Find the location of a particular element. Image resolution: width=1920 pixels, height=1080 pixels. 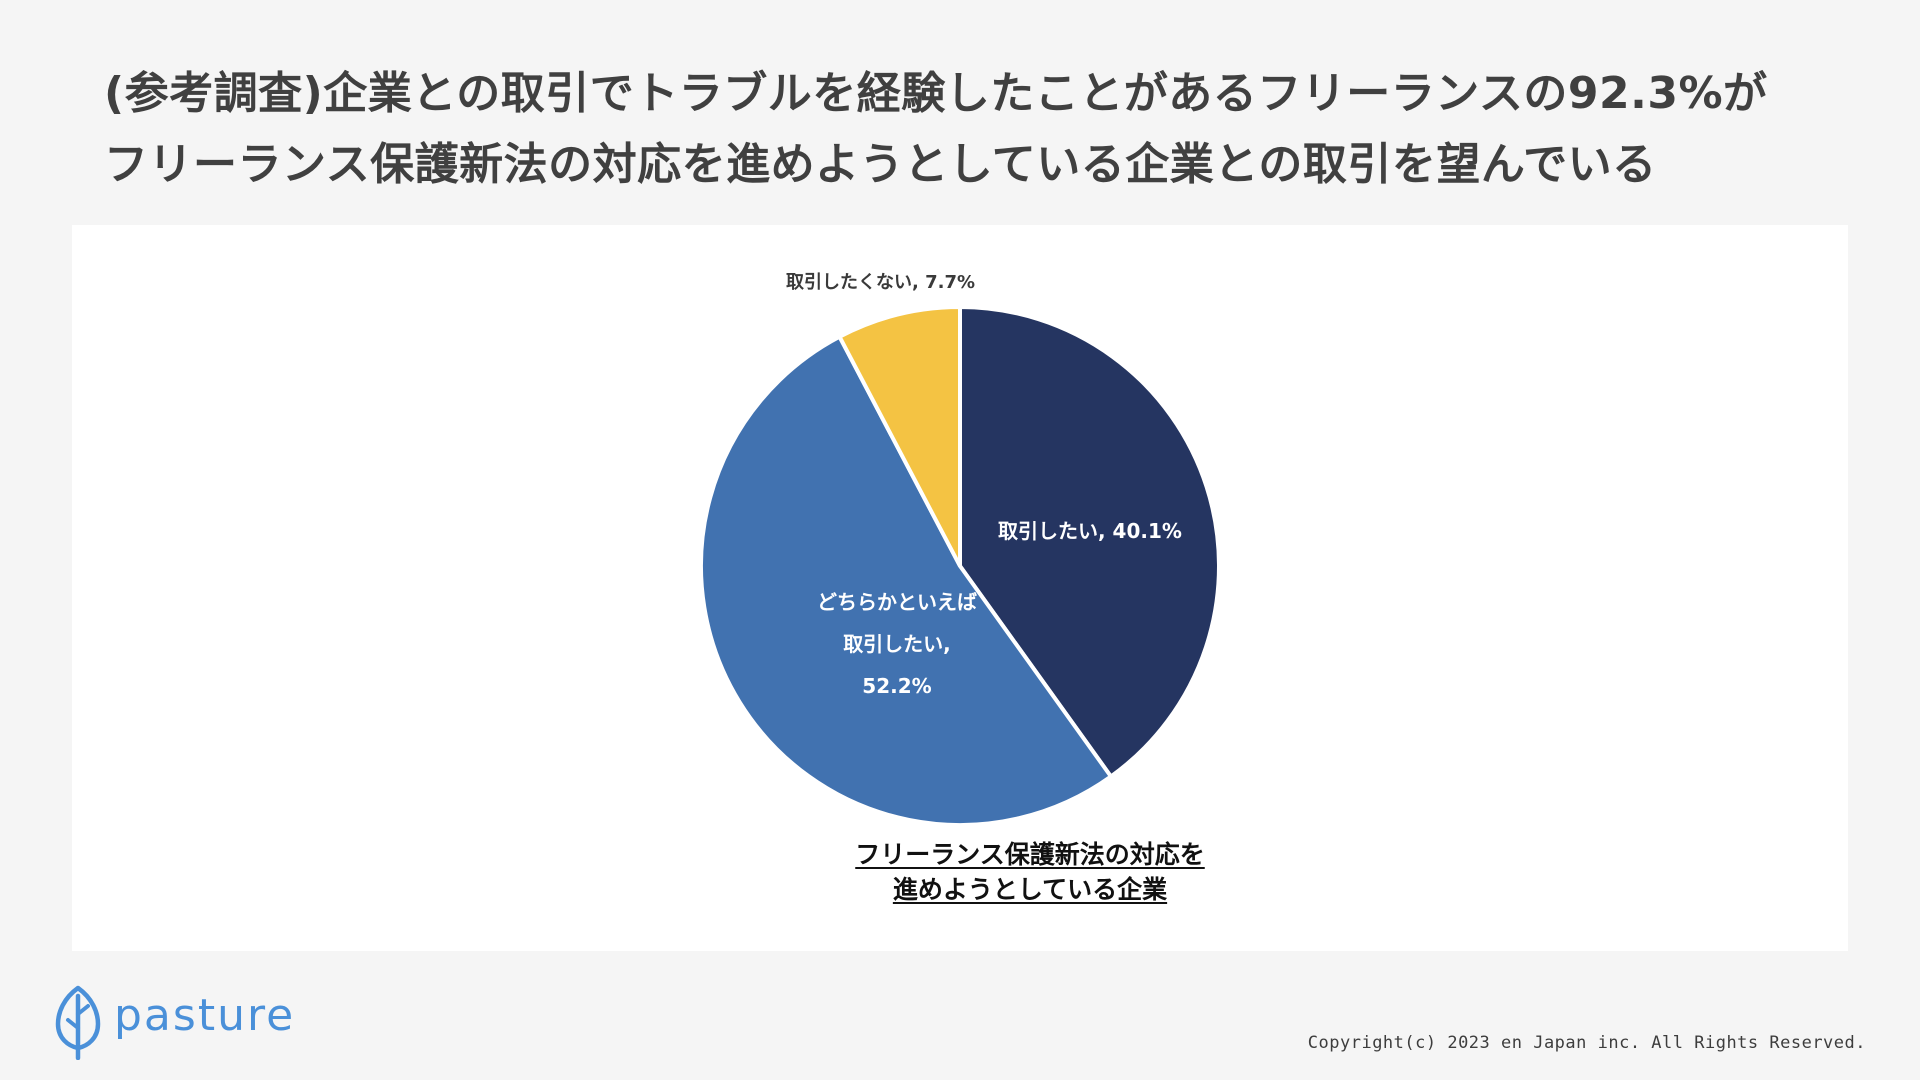

slice-want-to-trade is located at coordinates (1089, 542).